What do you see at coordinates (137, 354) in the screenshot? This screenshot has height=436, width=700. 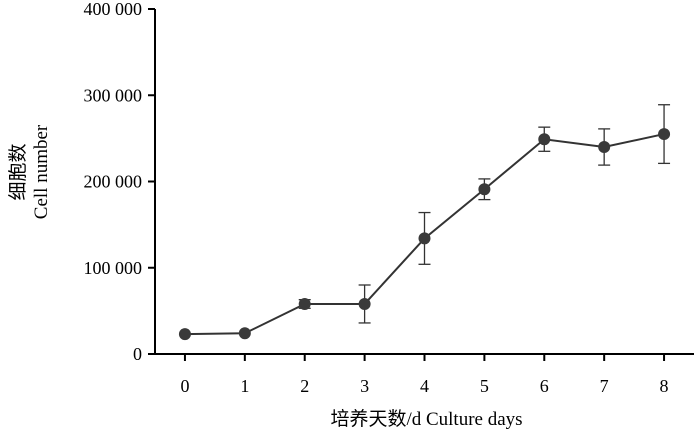 I see `y-tick-label: 0` at bounding box center [137, 354].